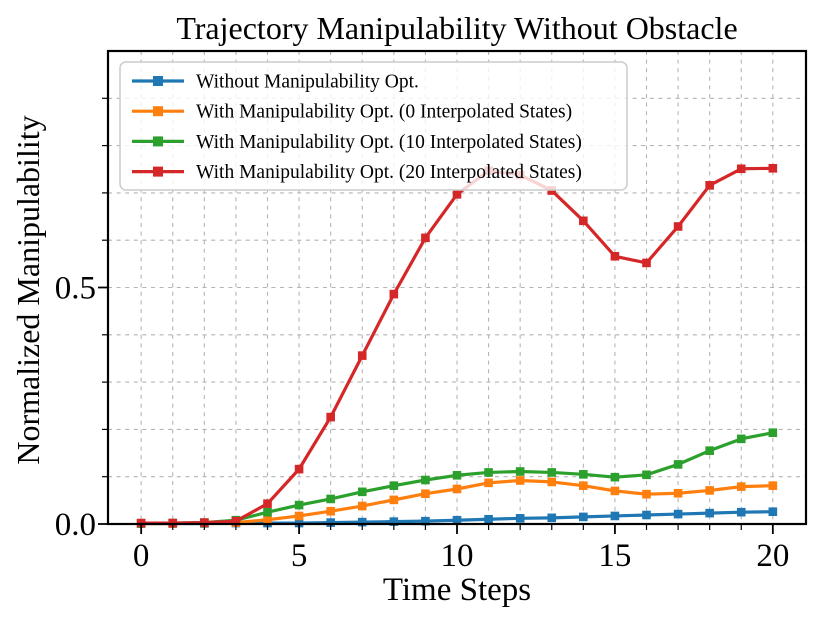 This screenshot has width=830, height=623. I want to click on x-axis-label: Time Steps, so click(457, 590).